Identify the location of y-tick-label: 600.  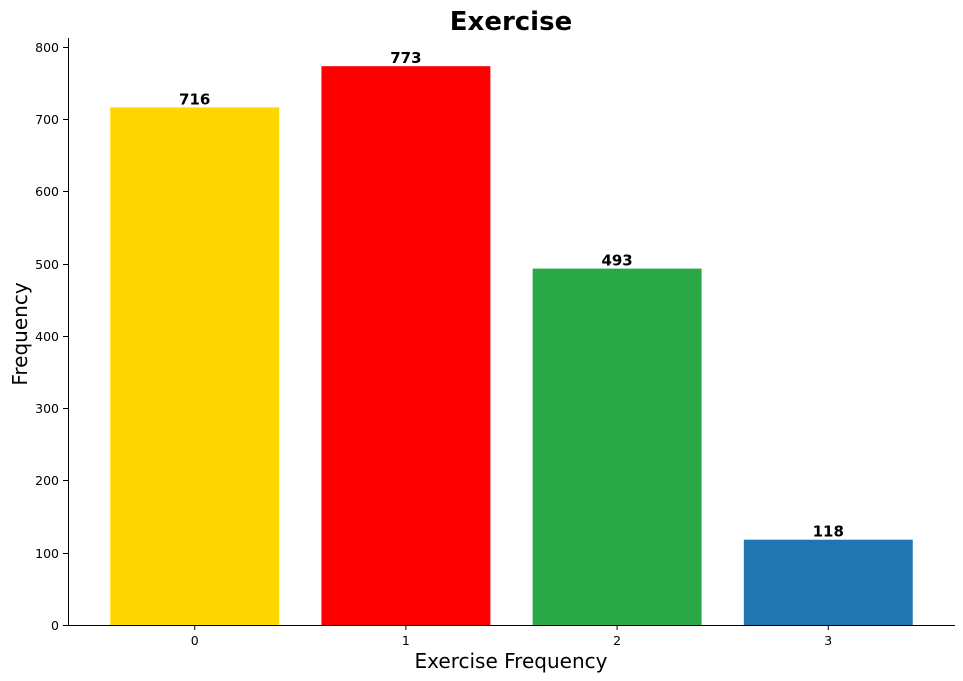
(47, 191).